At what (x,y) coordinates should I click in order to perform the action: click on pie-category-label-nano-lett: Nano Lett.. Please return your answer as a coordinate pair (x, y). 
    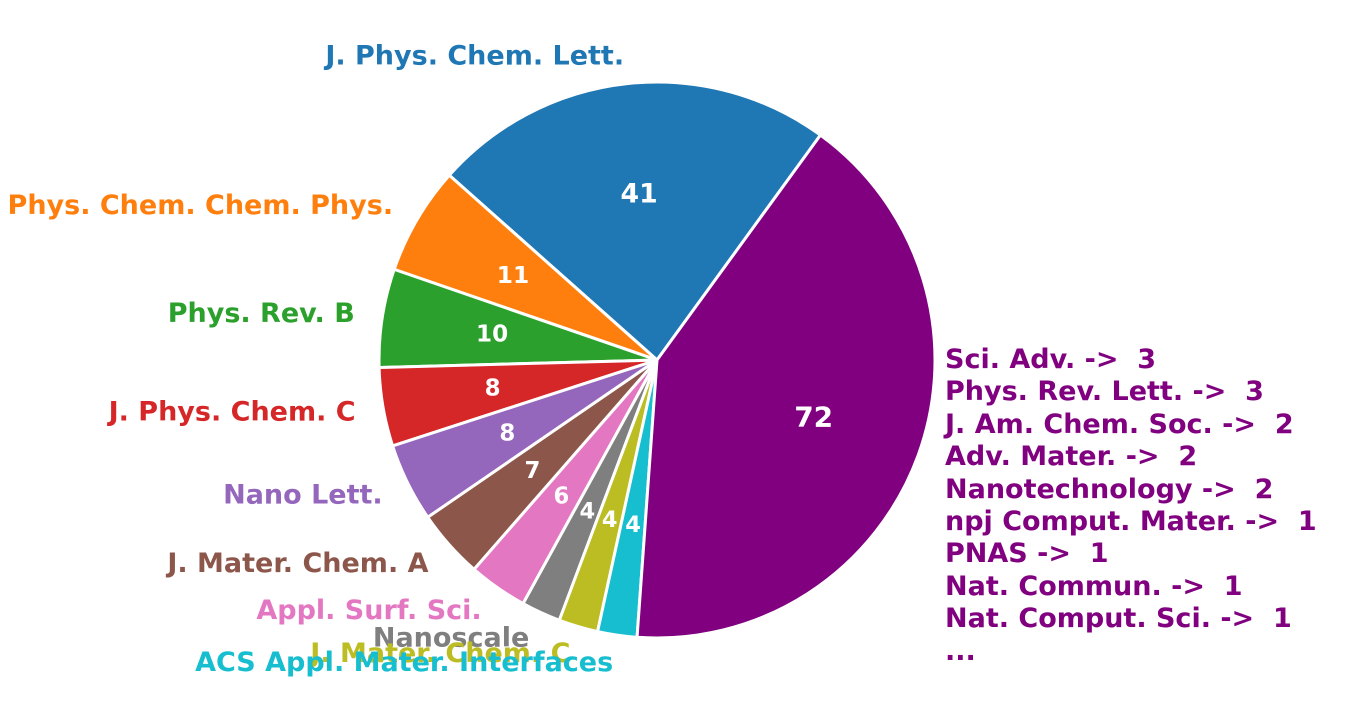
    Looking at the image, I should click on (303, 495).